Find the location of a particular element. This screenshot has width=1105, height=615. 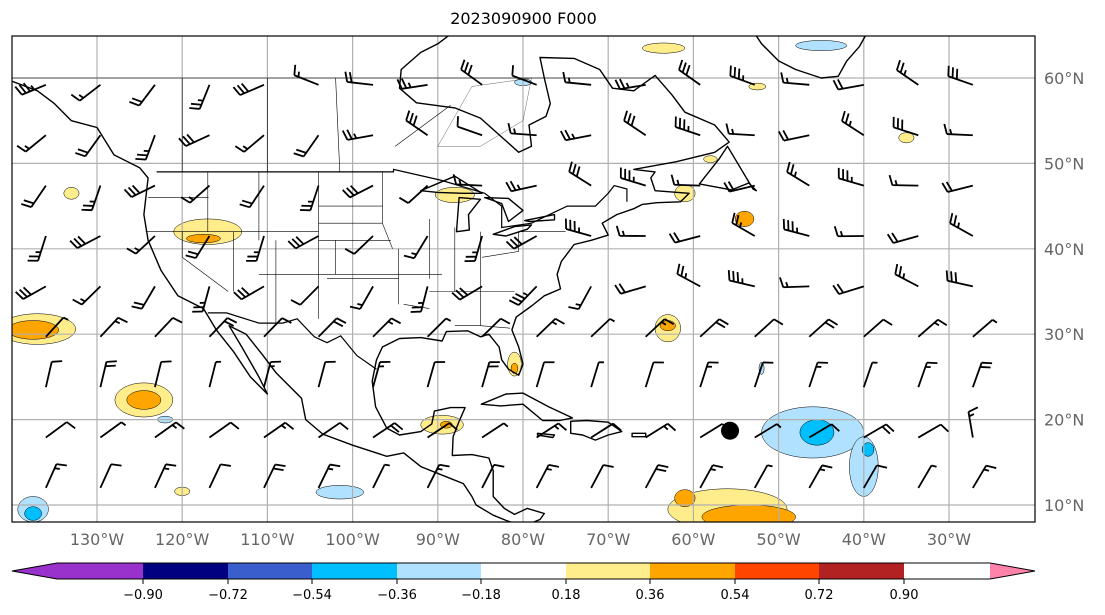

hispaniola-coastline is located at coordinates (596, 430).